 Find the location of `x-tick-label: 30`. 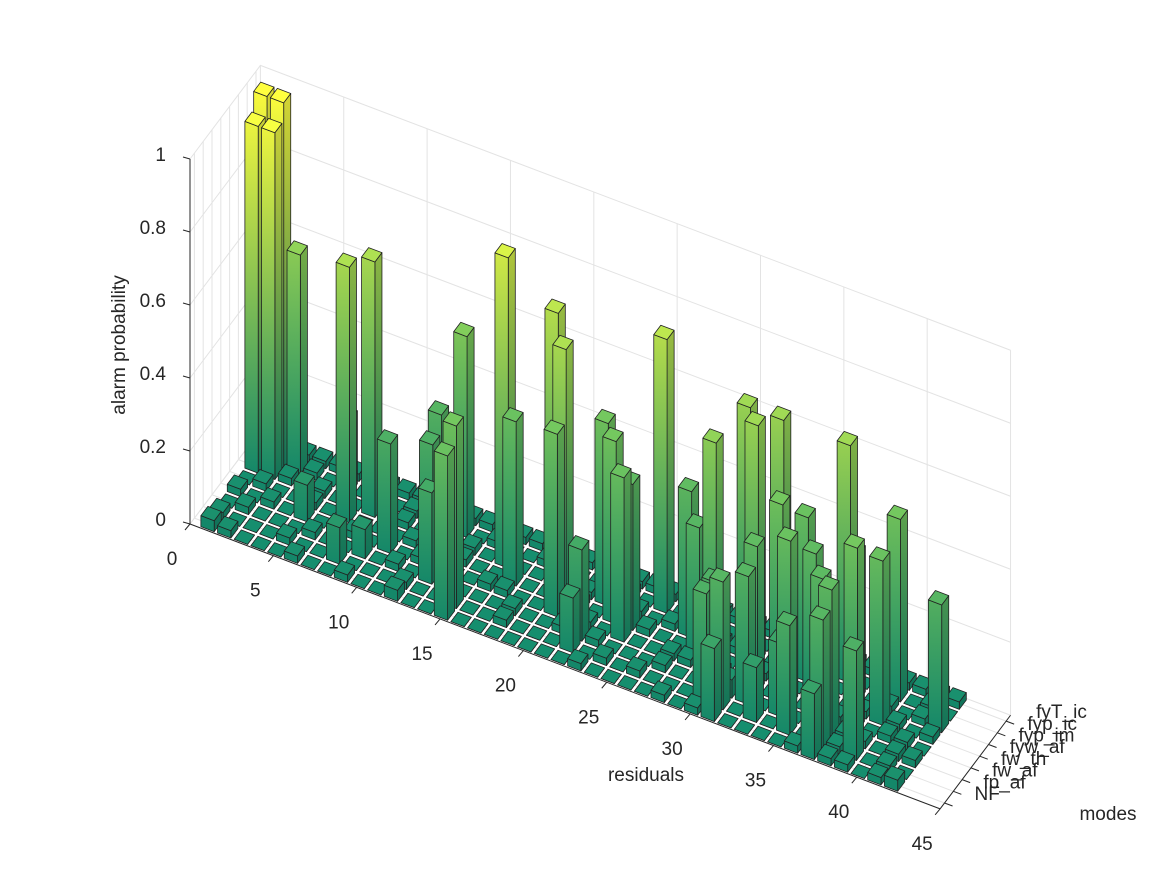

x-tick-label: 30 is located at coordinates (672, 749).